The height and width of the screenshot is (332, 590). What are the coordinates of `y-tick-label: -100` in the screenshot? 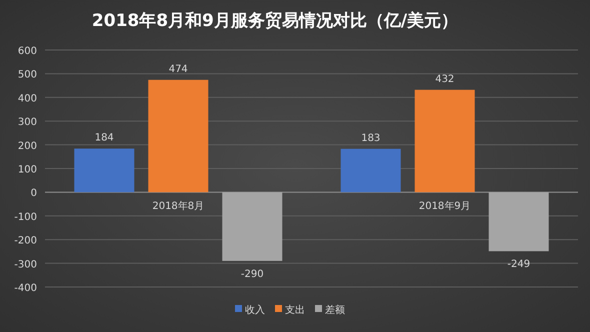 It's located at (25, 217).